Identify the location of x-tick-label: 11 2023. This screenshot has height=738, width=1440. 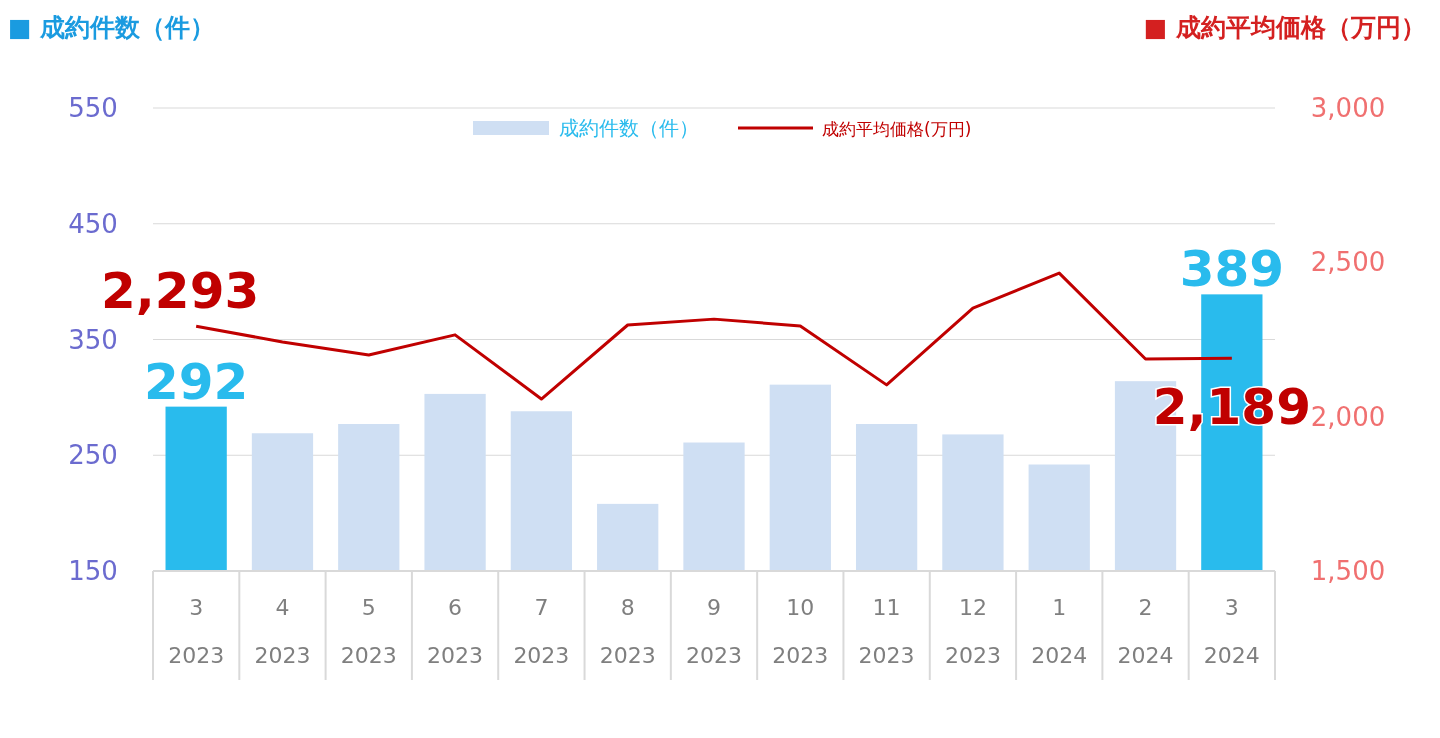
(886, 631).